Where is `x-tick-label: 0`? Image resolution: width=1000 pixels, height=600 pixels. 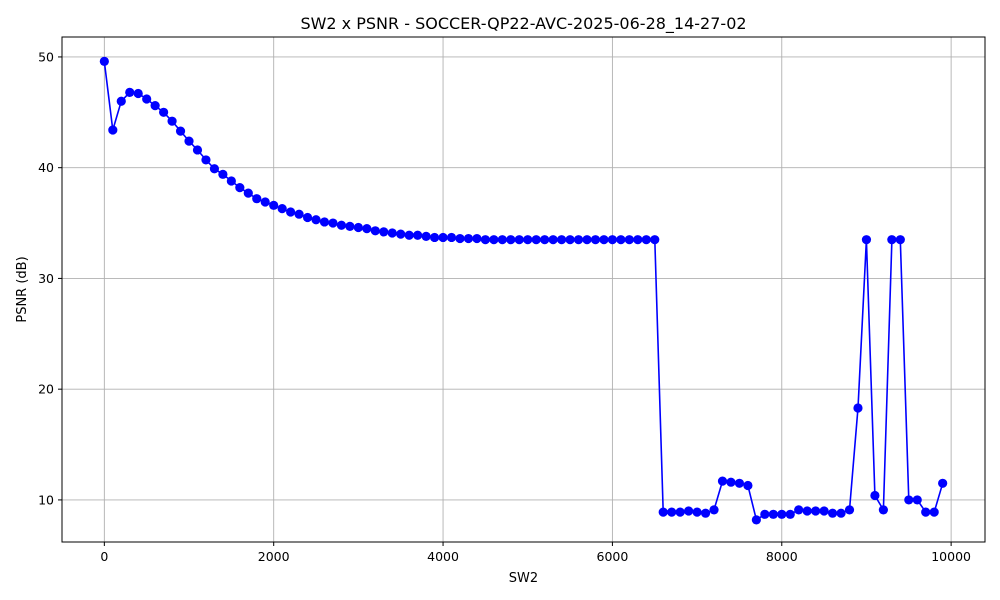
x-tick-label: 0 is located at coordinates (104, 556).